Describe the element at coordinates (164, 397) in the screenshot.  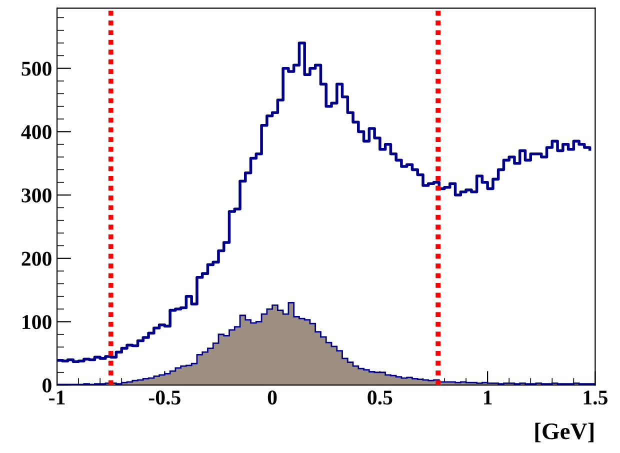
I see `x-tick-label: -0.5` at that location.